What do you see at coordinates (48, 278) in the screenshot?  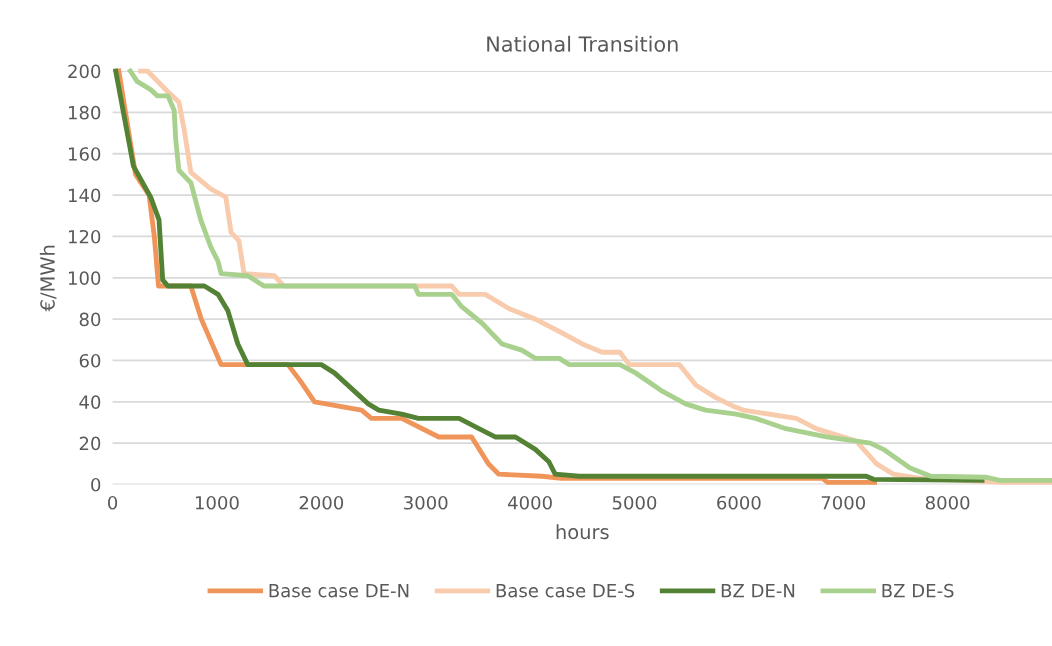 I see `y-axis-title: €/MWh` at bounding box center [48, 278].